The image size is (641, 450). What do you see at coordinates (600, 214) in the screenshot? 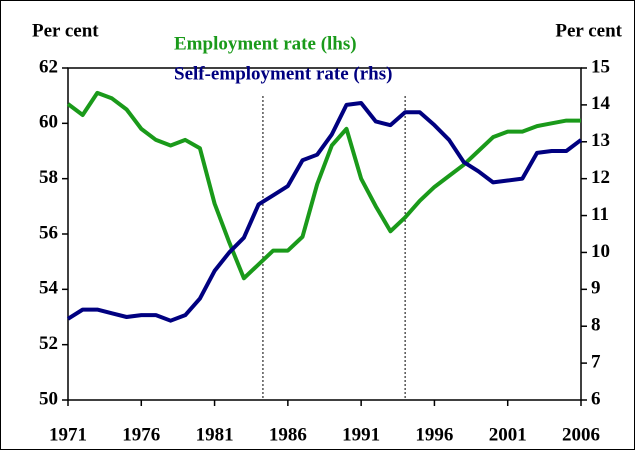
I see `y2-tick-label: 11` at bounding box center [600, 214].